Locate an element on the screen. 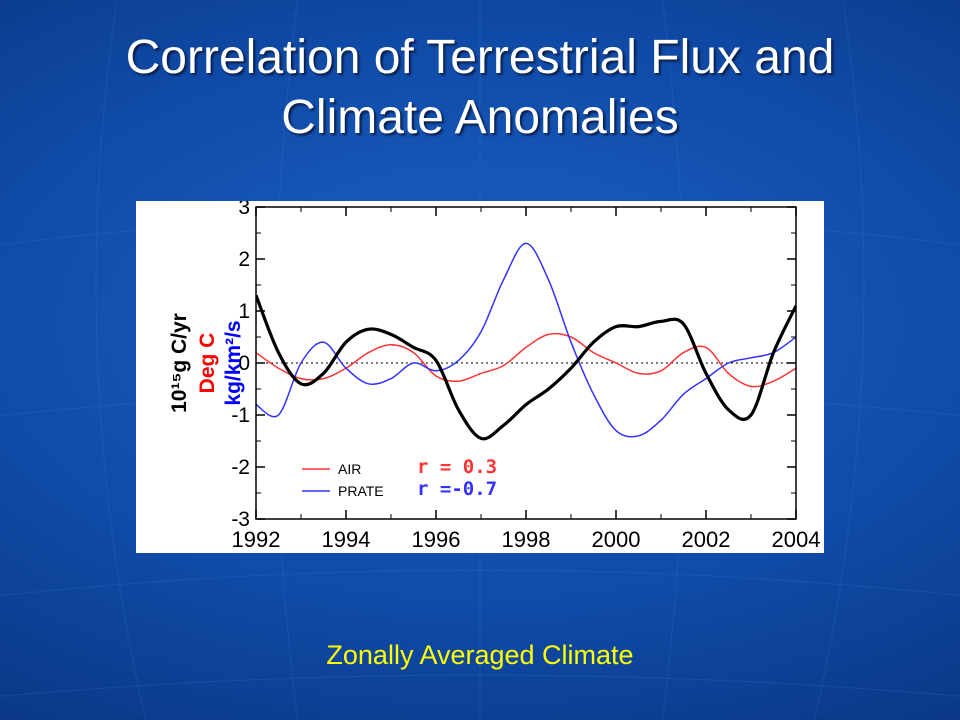 The width and height of the screenshot is (960, 720). y-tick-label--2: -2 is located at coordinates (240, 467).